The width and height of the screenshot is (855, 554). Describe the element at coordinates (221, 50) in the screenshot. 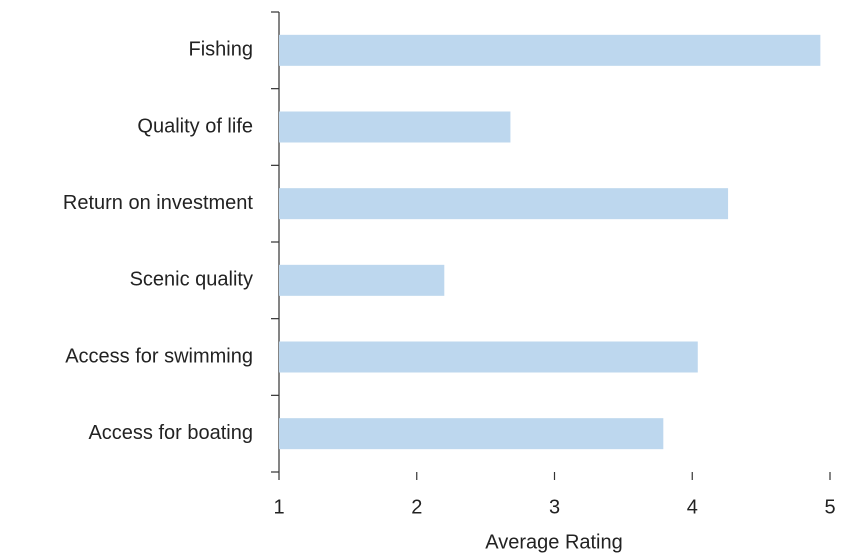

I see `y-tick-label: Fishing` at that location.